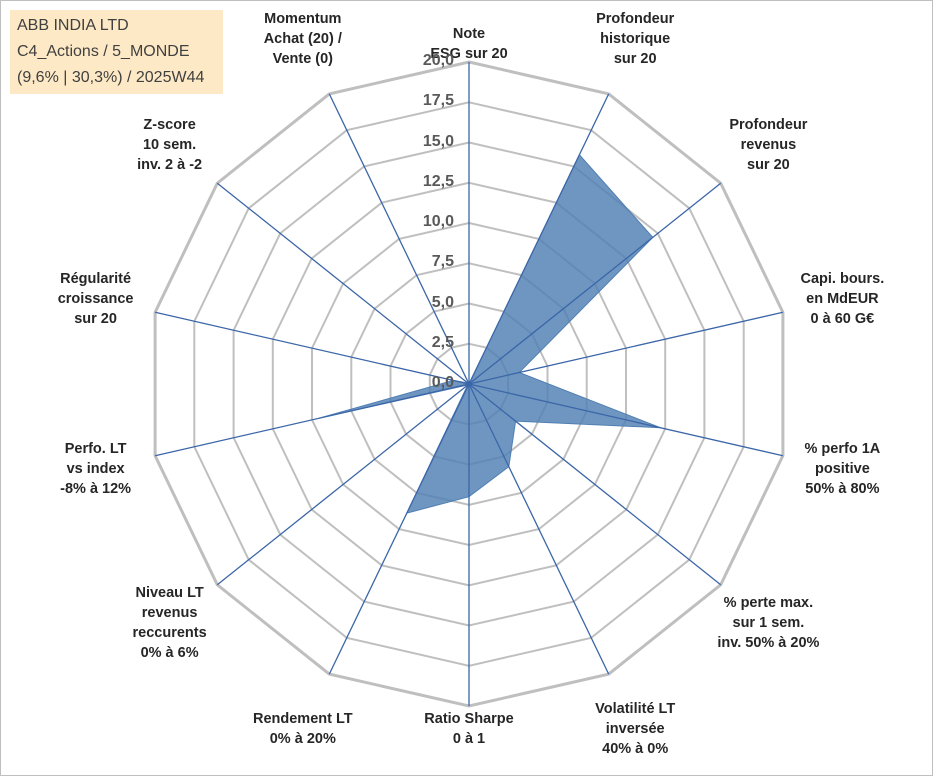 The height and width of the screenshot is (776, 933). I want to click on scale-tick-label: 20,0, so click(438, 60).